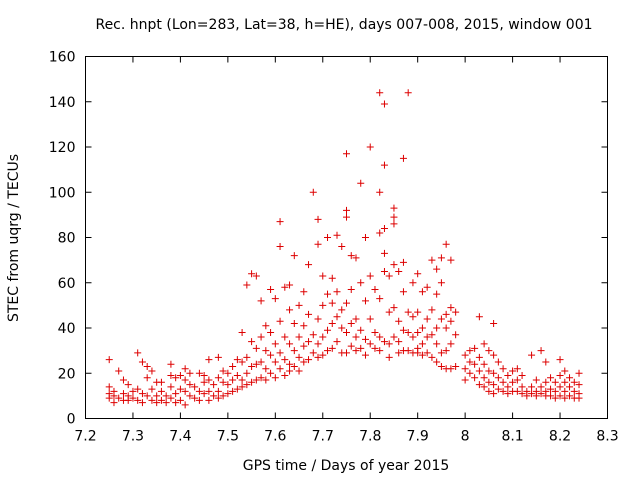 Image resolution: width=640 pixels, height=480 pixels. Describe the element at coordinates (67, 239) in the screenshot. I see `y-tick-label: 80` at that location.